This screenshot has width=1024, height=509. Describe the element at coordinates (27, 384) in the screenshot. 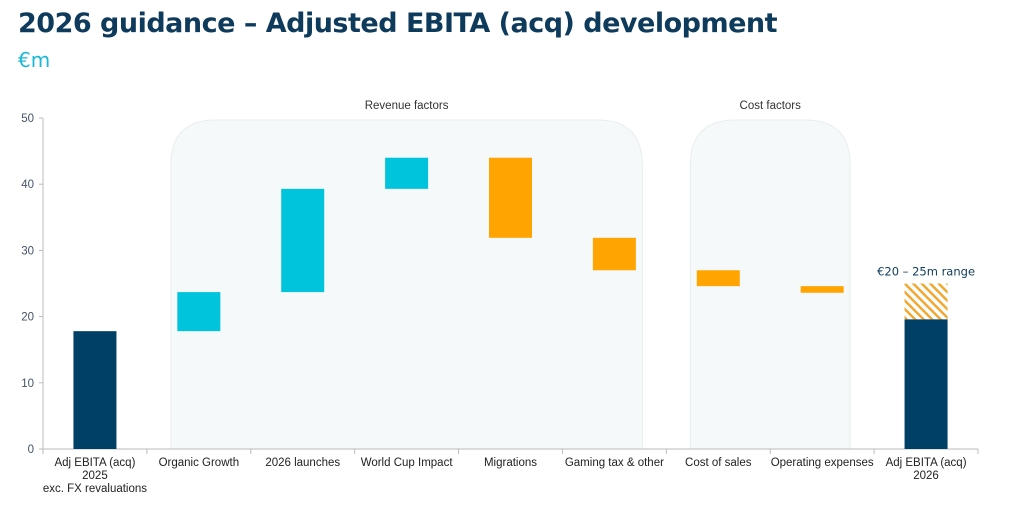

I see `y-tick-label: 10` at that location.